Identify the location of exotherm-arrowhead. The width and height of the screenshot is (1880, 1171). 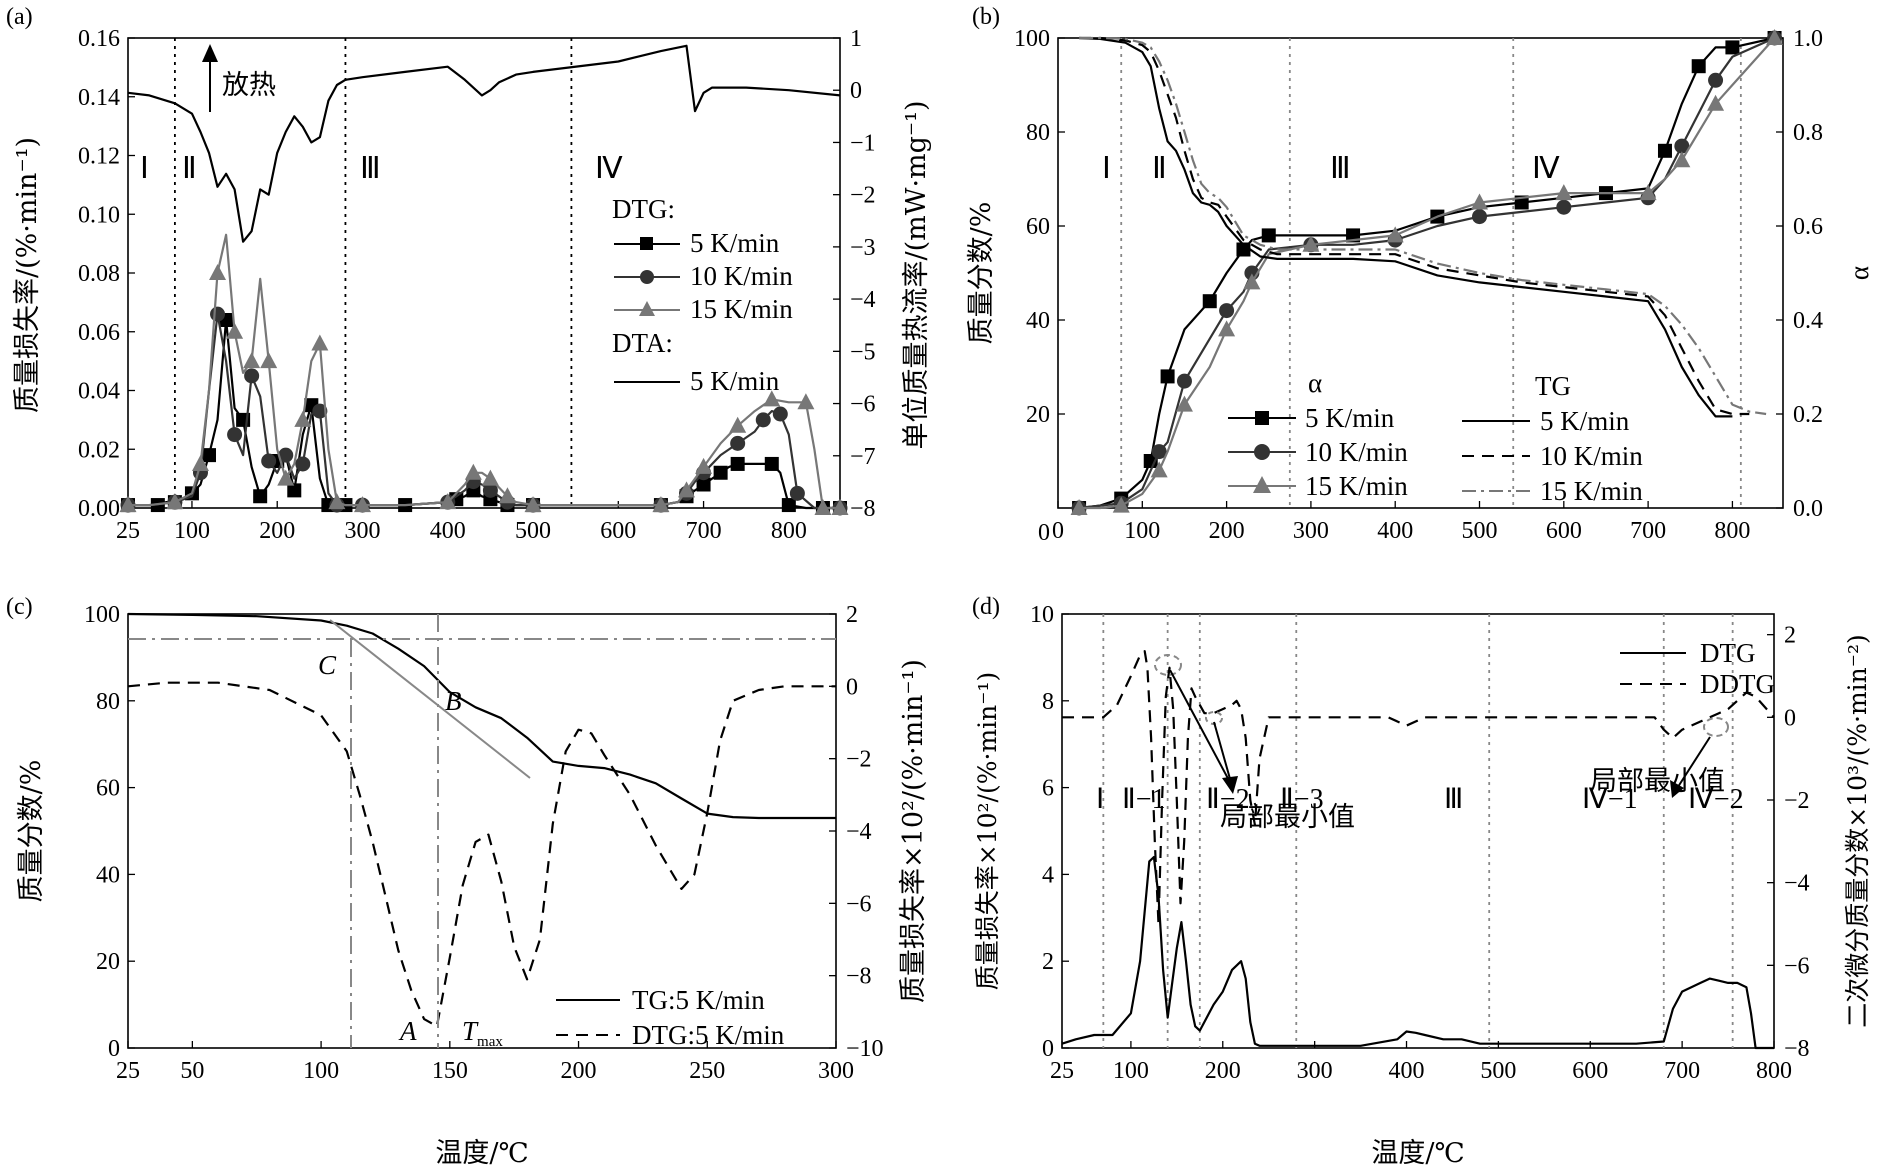
(210, 53).